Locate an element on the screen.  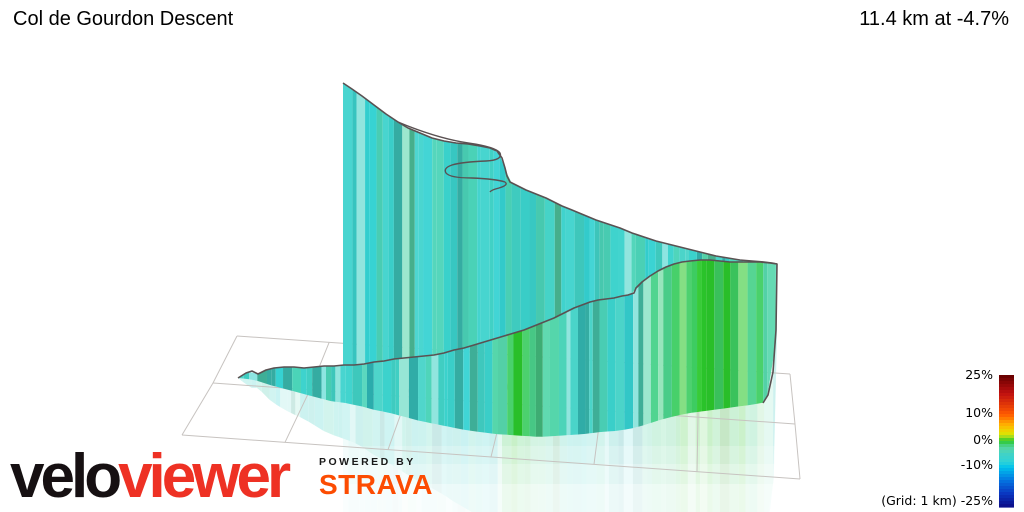
legend-tick-0: 0% is located at coordinates (983, 439).